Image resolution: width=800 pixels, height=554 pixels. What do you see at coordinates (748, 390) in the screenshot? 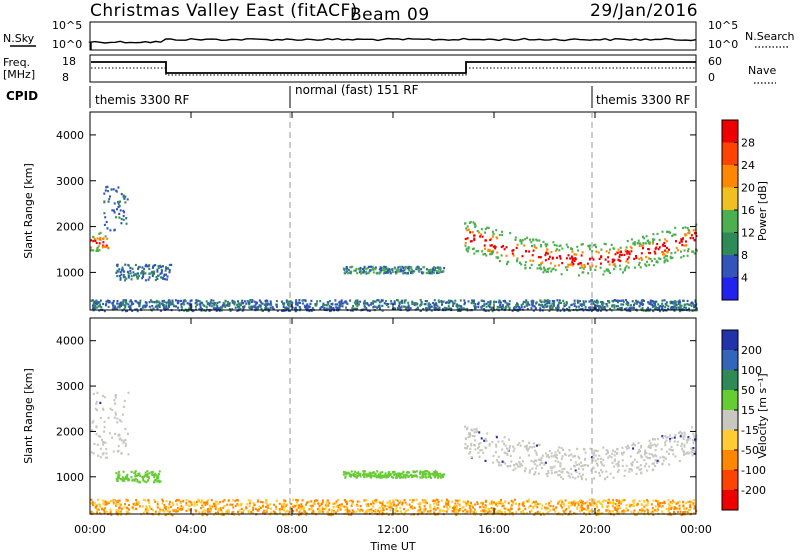
I see `colorbar-tick-label: 50` at bounding box center [748, 390].